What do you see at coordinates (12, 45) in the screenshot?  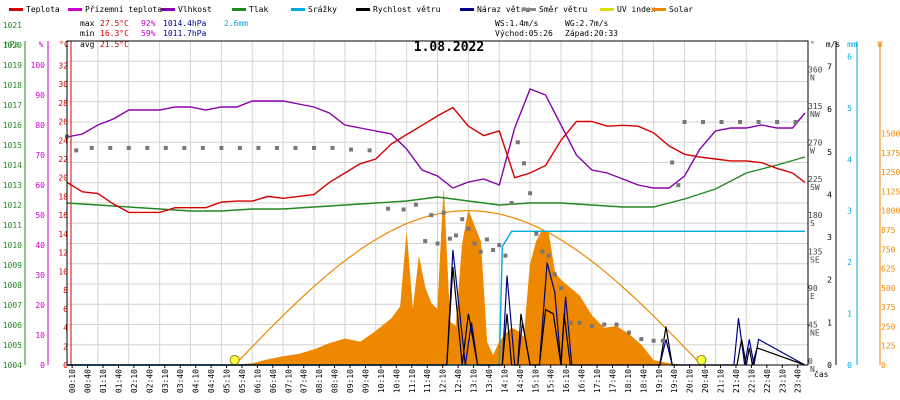 I see `pressure-axis-tick: 1020` at bounding box center [12, 45].